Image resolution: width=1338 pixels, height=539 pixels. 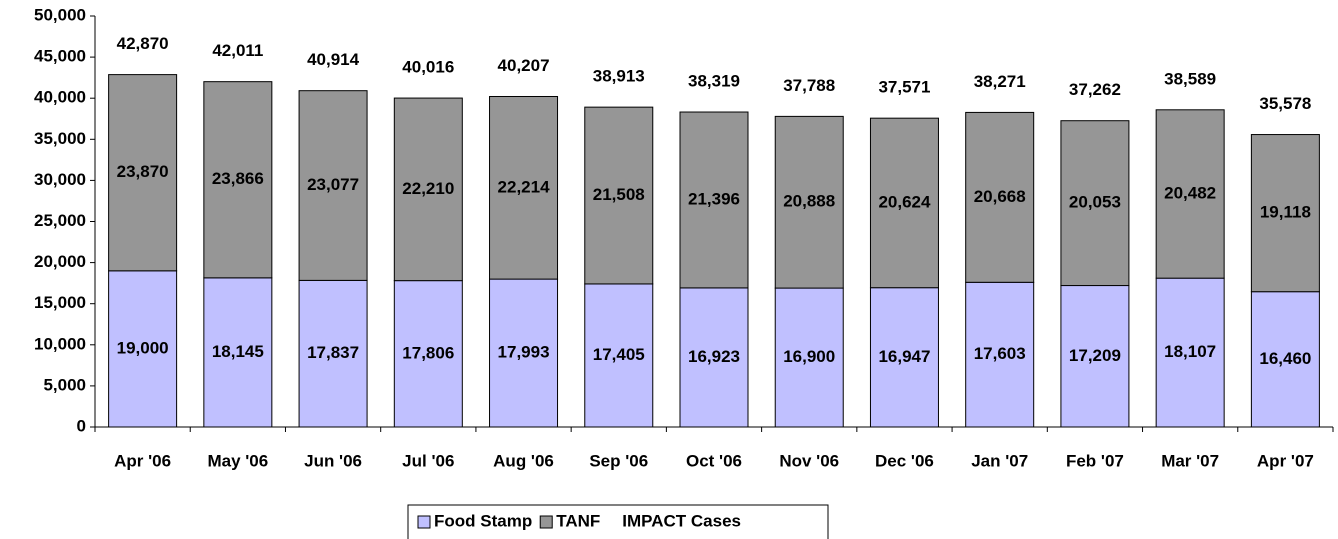 I want to click on y-tick-label: 45,000, so click(x=60, y=56).